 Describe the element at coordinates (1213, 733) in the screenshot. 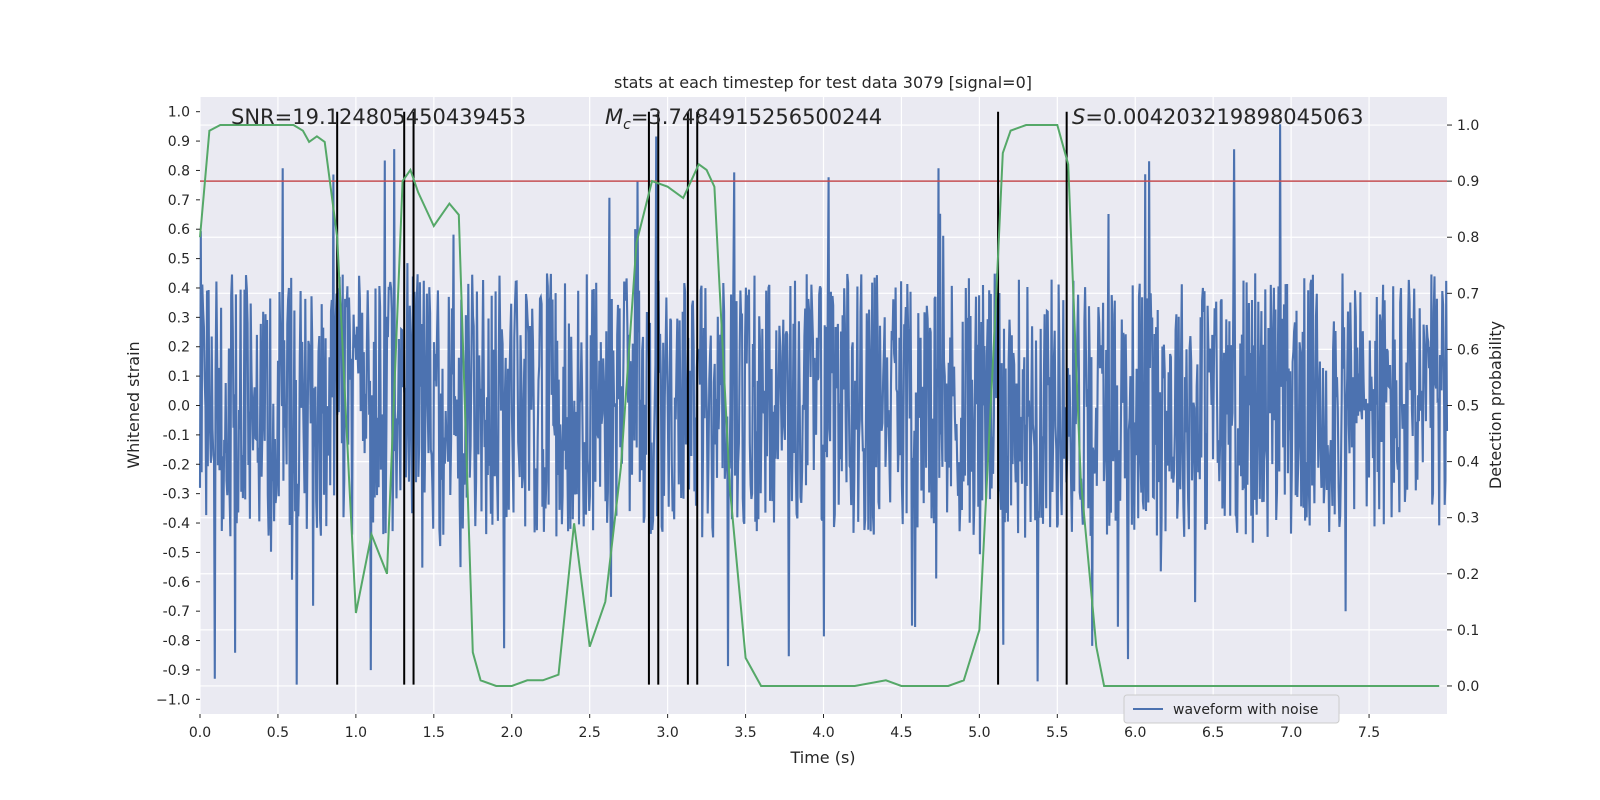

I see `x-tick-label: 6.5` at that location.